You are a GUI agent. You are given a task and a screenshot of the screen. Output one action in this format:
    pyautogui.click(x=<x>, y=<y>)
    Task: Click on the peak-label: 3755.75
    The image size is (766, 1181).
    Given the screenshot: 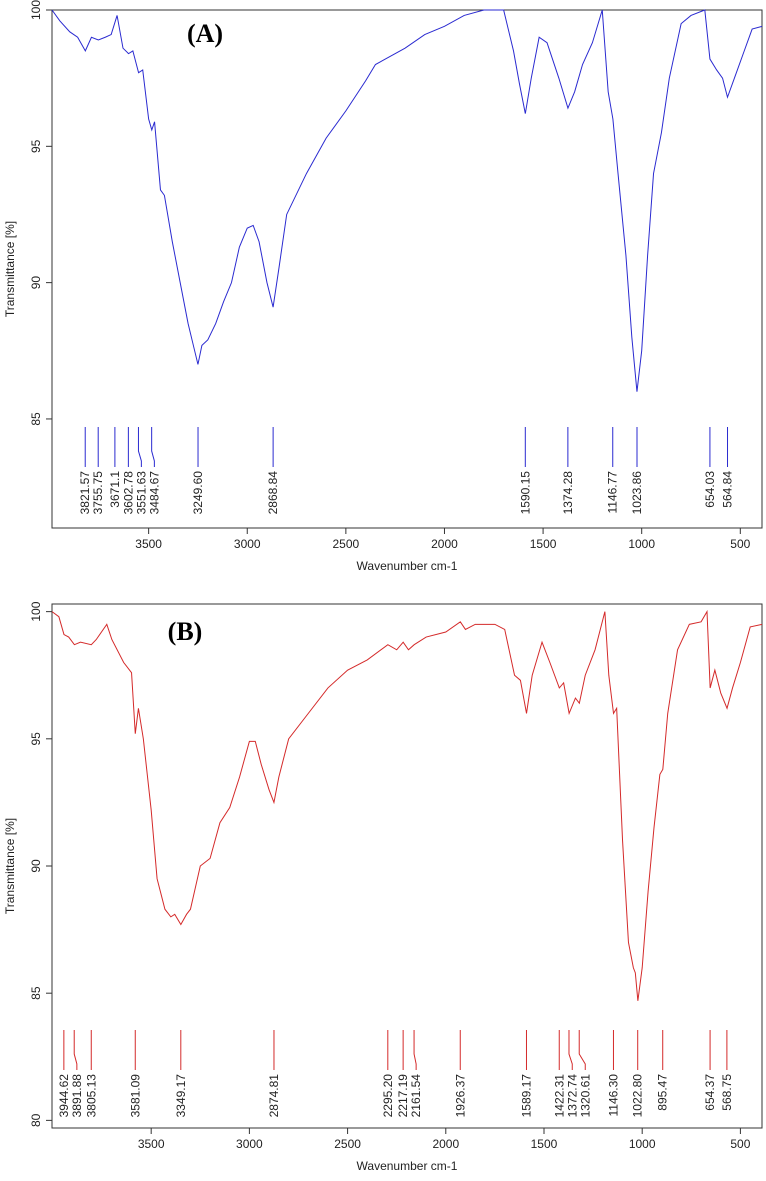 What is the action you would take?
    pyautogui.click(x=98, y=493)
    